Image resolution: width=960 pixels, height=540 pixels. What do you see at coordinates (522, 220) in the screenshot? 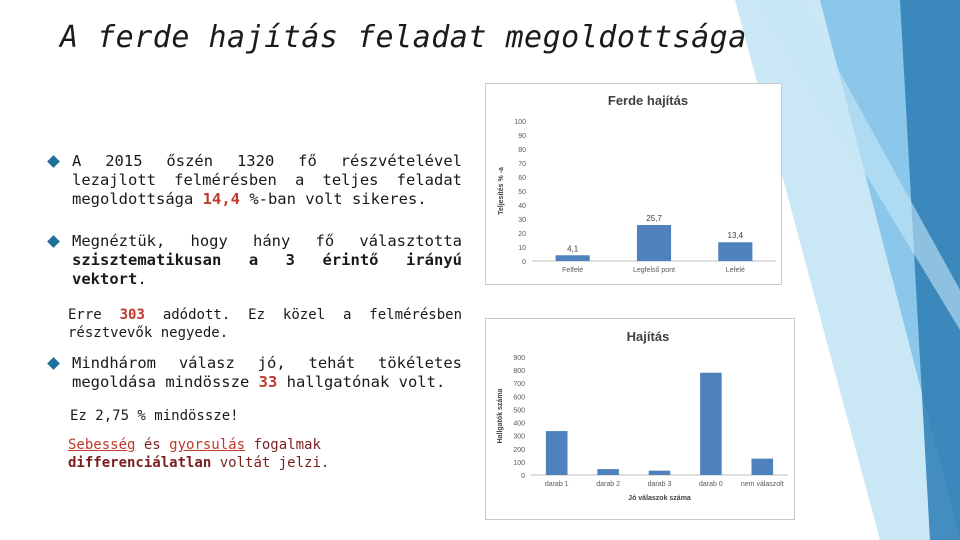
I see `y-tick-label: 30` at bounding box center [522, 220].